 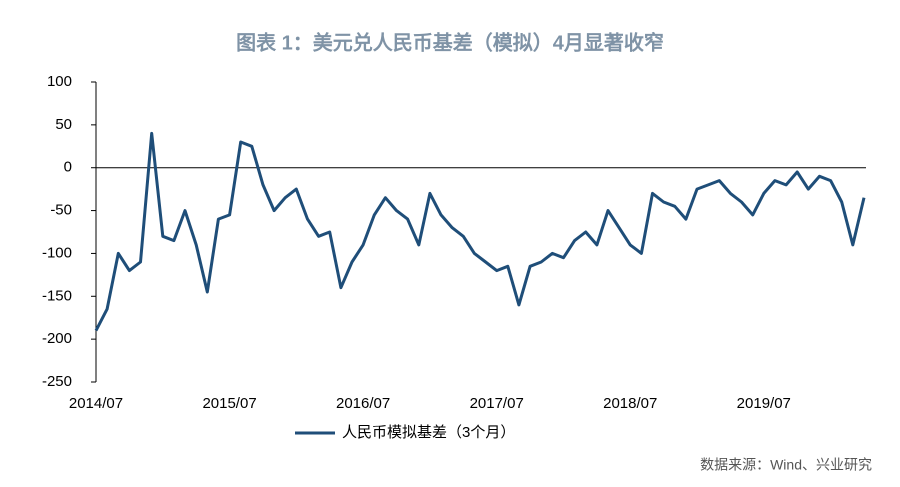 What do you see at coordinates (229, 403) in the screenshot?
I see `x-tick-label: 2015/07` at bounding box center [229, 403].